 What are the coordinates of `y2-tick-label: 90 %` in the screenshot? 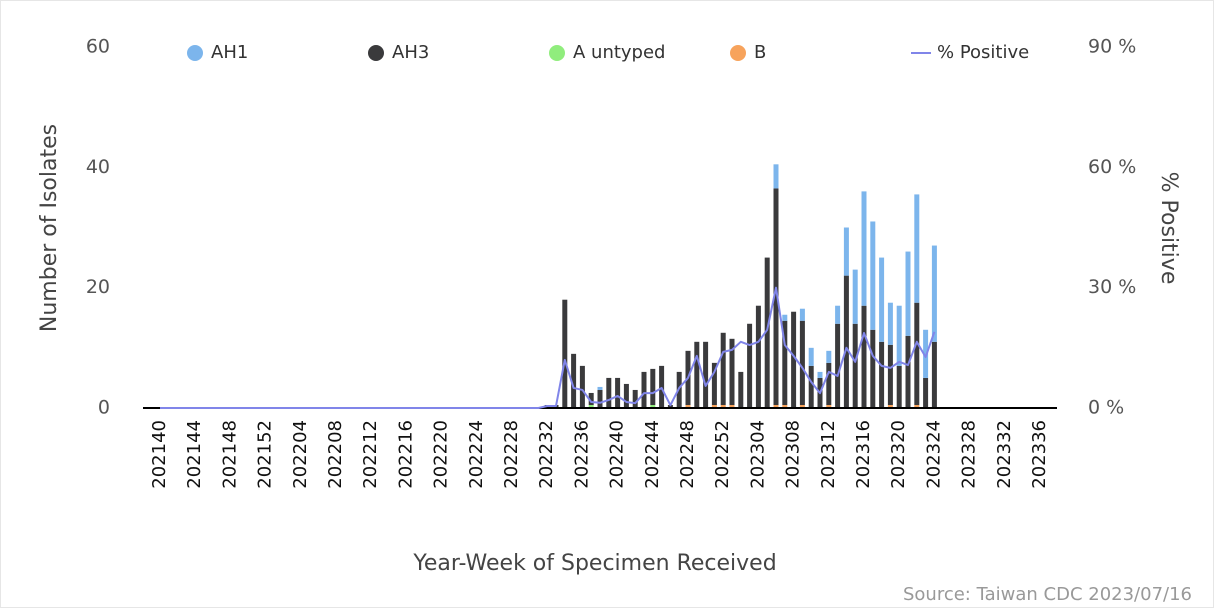 It's located at (1112, 47).